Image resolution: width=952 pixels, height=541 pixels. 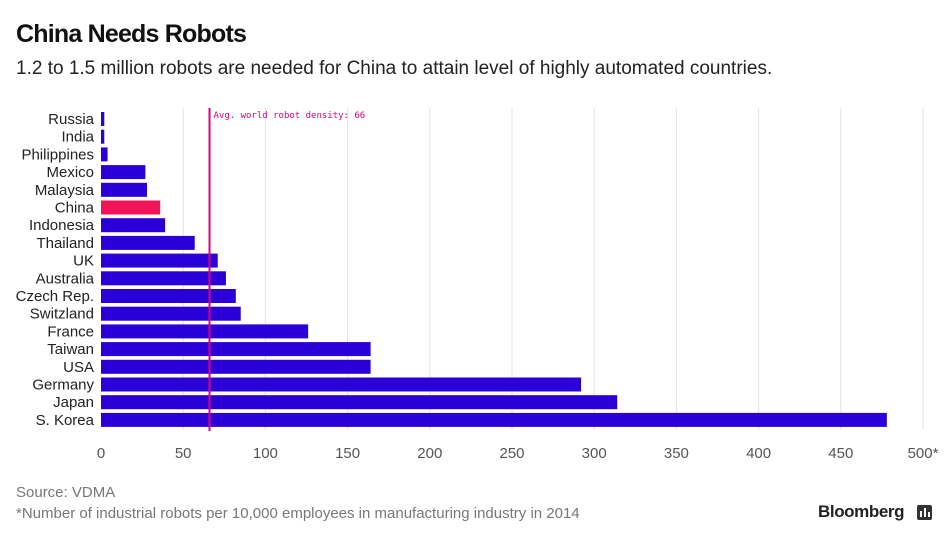 I want to click on x-tick-label-400: 400, so click(x=758, y=453).